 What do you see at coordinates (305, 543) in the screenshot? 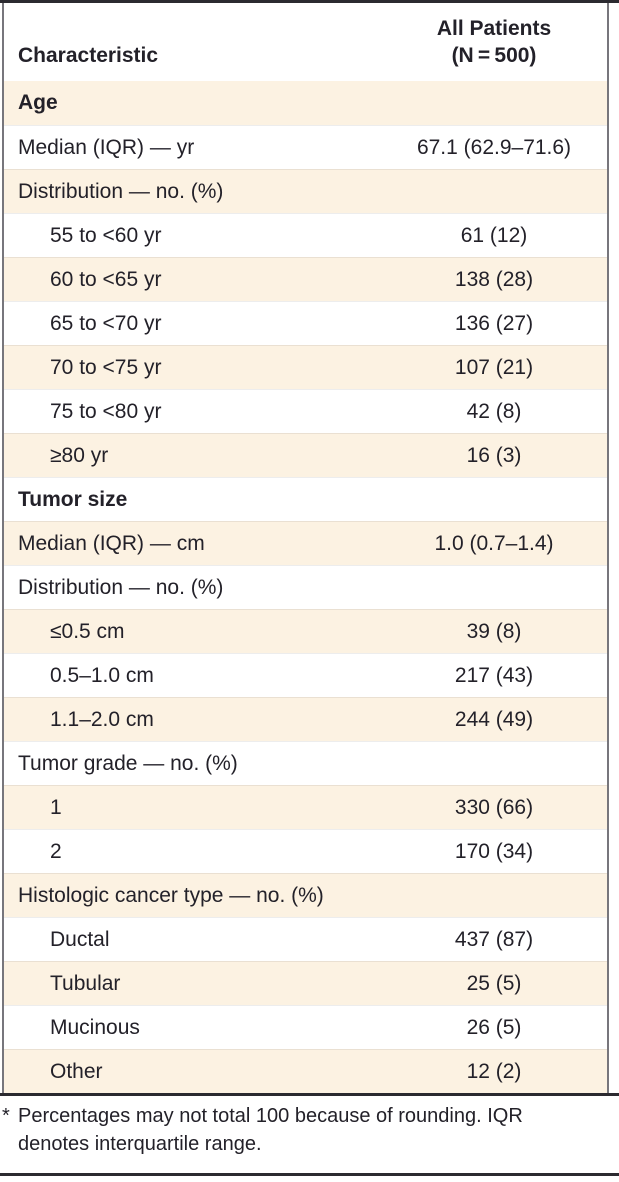
I see `table-row: Median (IQR) — cm 1.0 (0.7–1.4)` at bounding box center [305, 543].